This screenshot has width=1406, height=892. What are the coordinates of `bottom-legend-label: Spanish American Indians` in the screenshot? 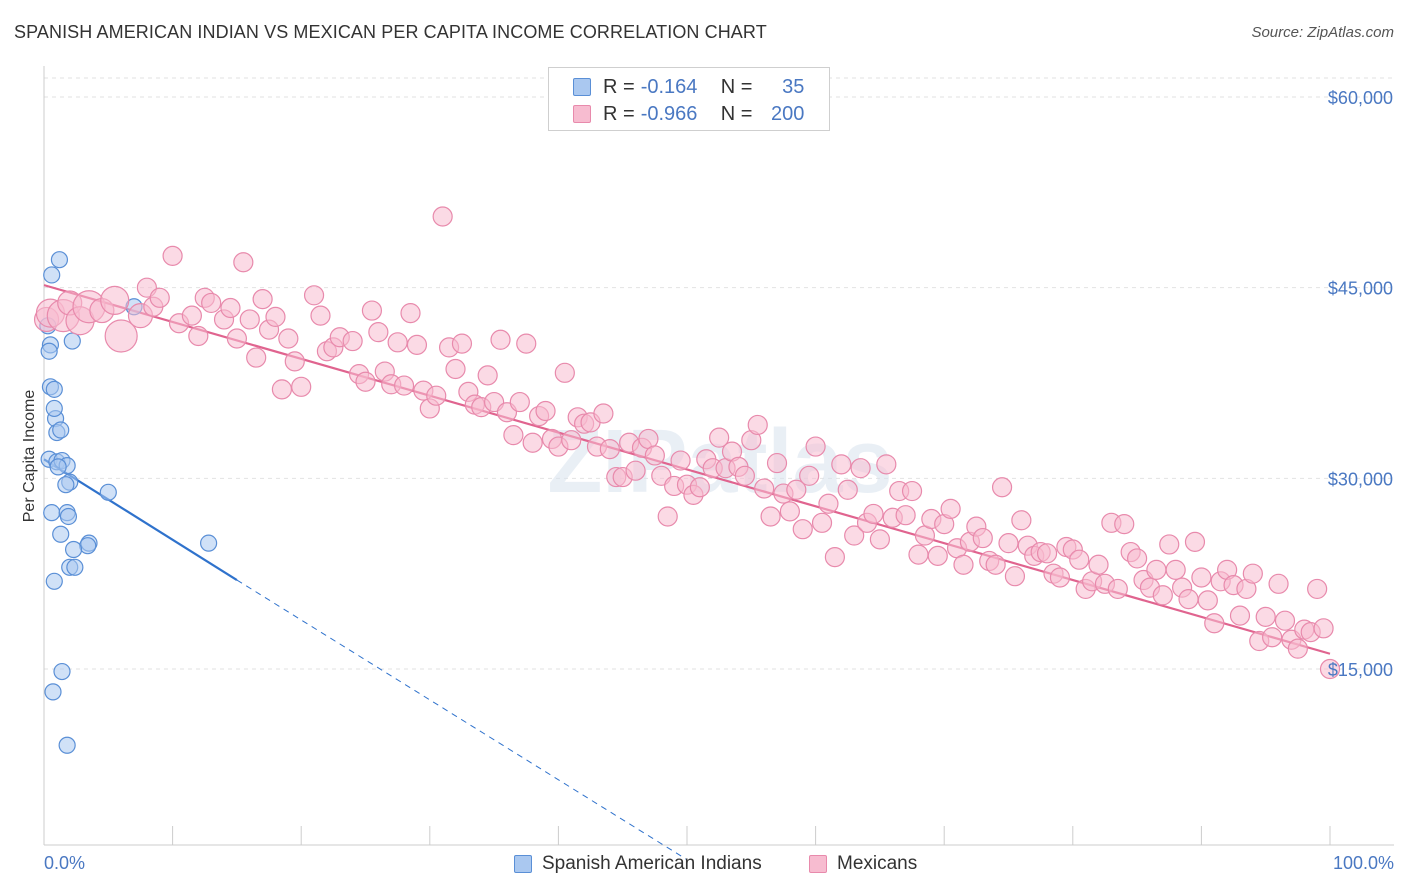 It's located at (652, 863).